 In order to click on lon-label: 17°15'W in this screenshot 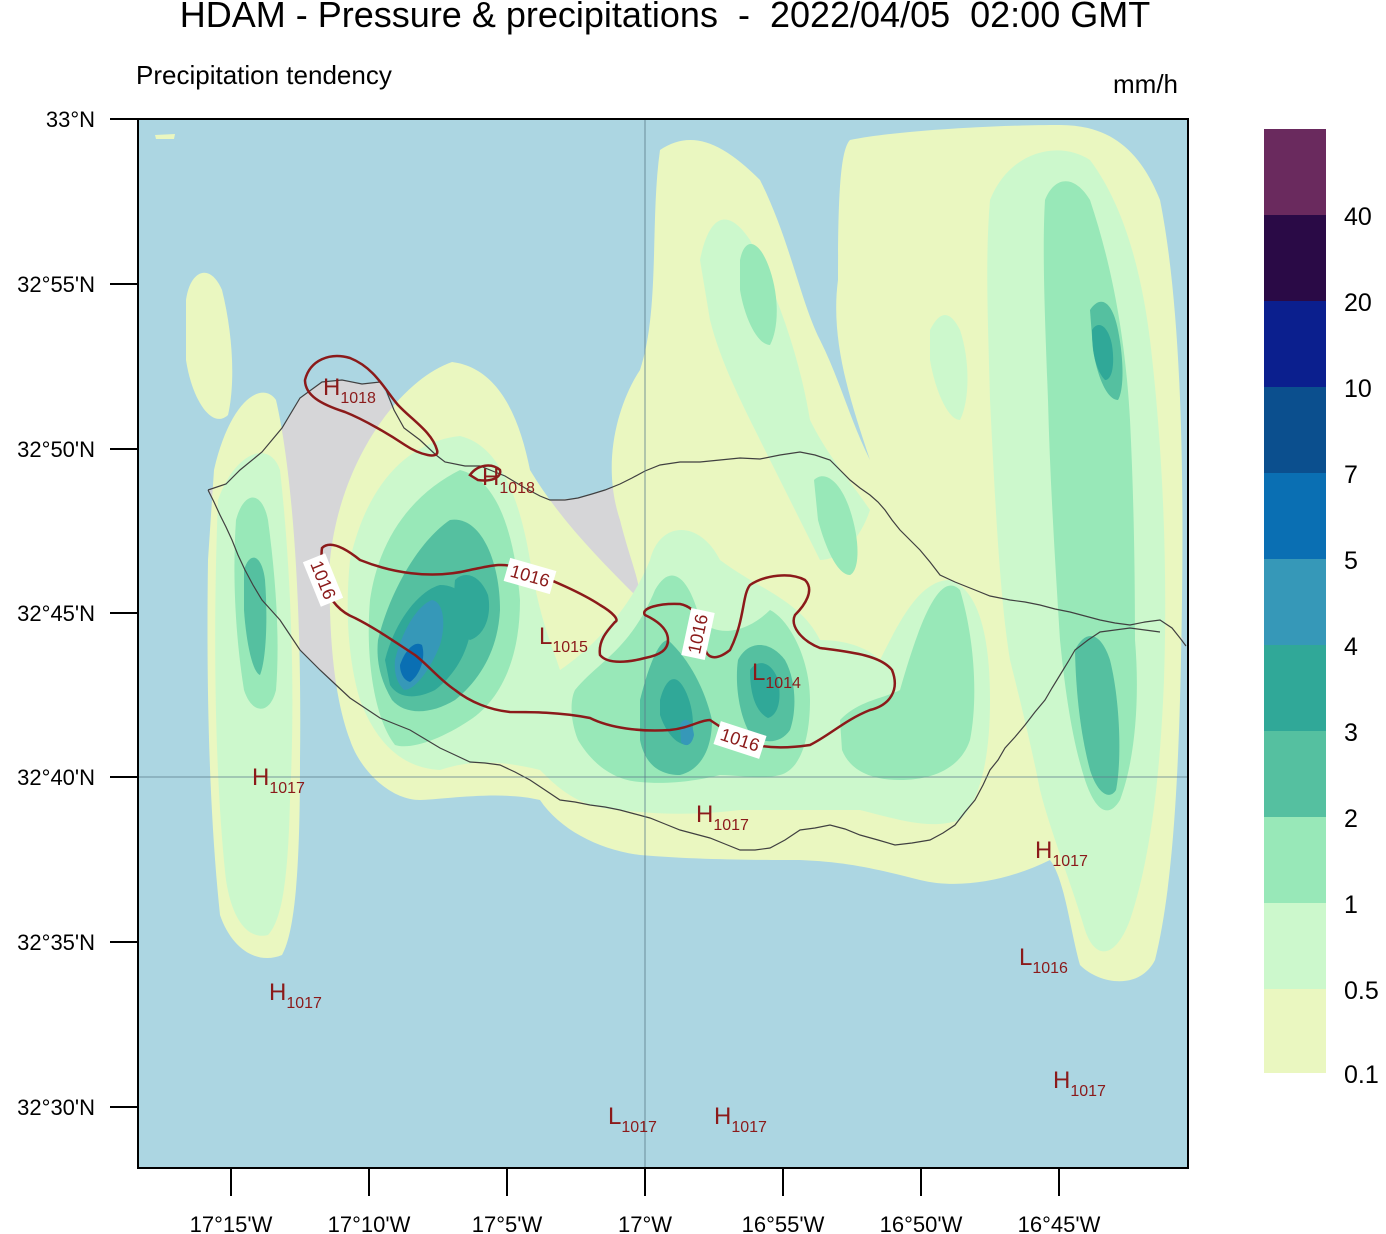, I will do `click(231, 1223)`.